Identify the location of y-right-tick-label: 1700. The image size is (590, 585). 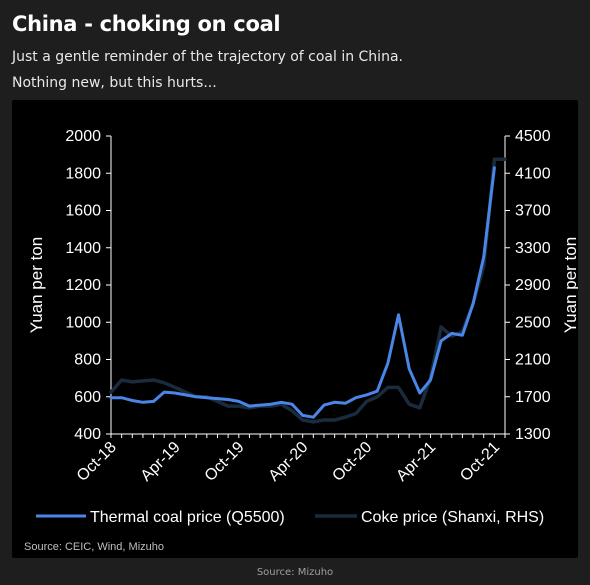
(533, 397).